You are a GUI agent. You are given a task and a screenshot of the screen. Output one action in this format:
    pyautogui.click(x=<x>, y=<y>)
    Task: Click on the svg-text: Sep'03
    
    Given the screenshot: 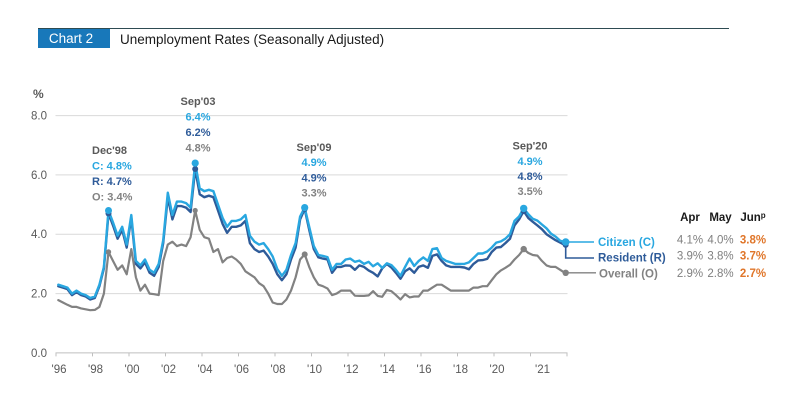 What is the action you would take?
    pyautogui.click(x=197, y=102)
    